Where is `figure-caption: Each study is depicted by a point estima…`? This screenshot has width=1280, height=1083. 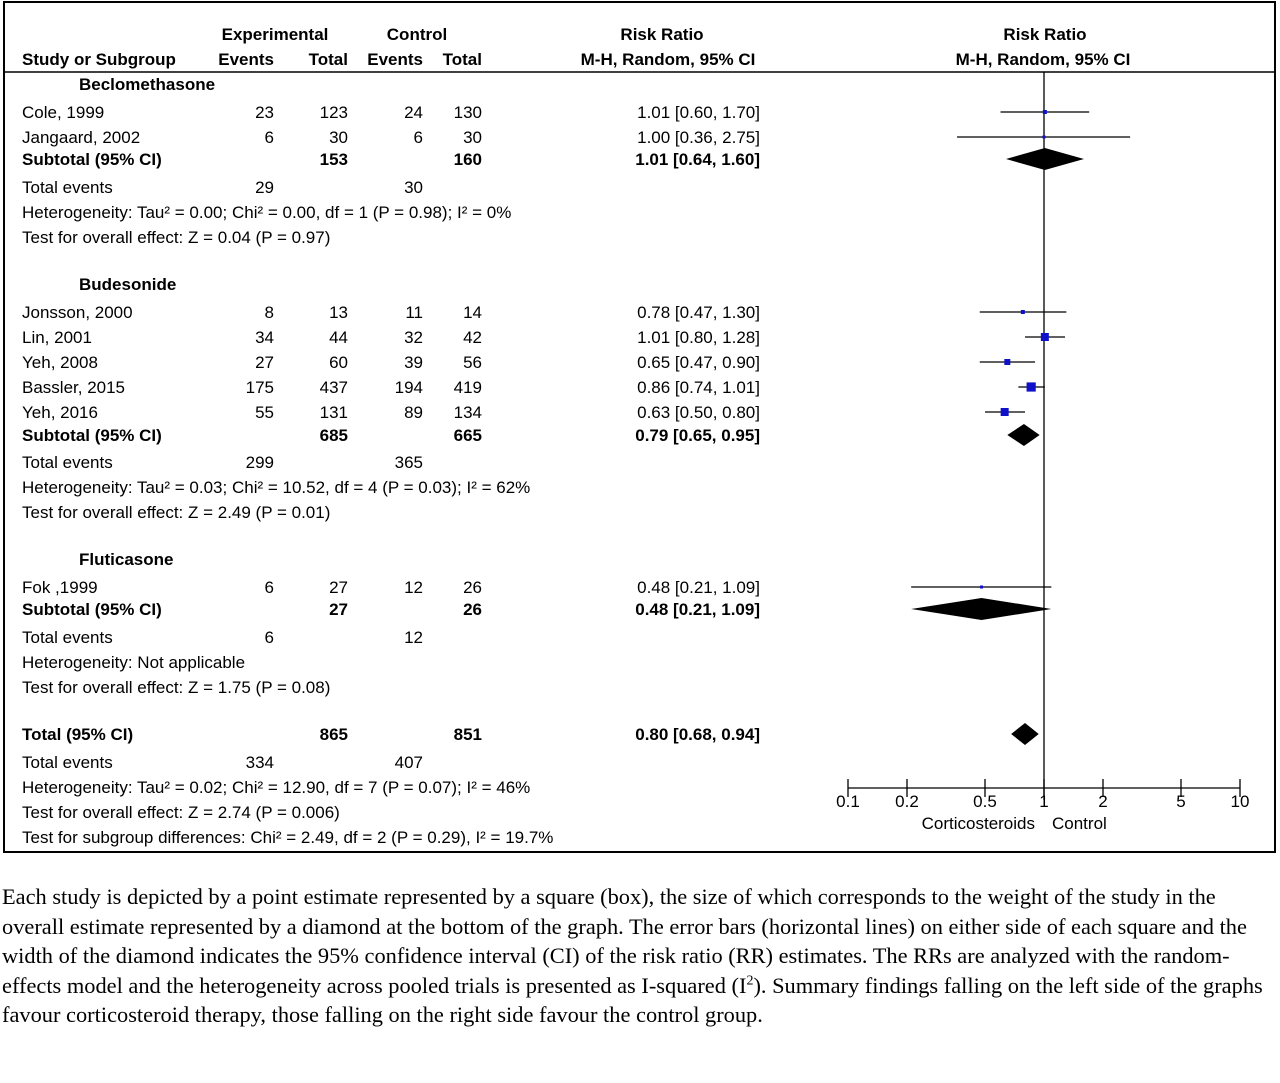 figure-caption: Each study is depicted by a point estima… is located at coordinates (640, 956).